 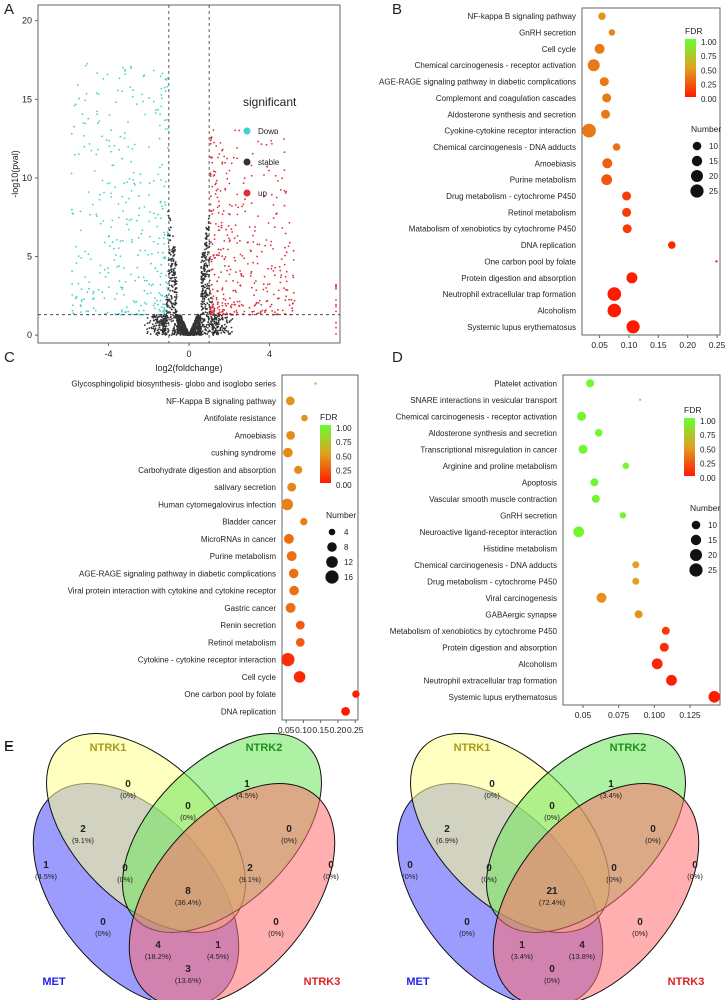 What do you see at coordinates (325, 454) in the screenshot?
I see `fdr-colorbar` at bounding box center [325, 454].